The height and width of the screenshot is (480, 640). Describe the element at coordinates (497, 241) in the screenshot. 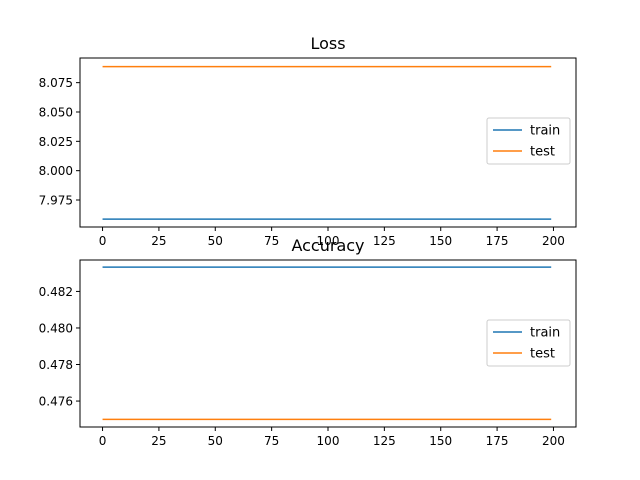

I see `loss-x-tick-label: 175` at that location.